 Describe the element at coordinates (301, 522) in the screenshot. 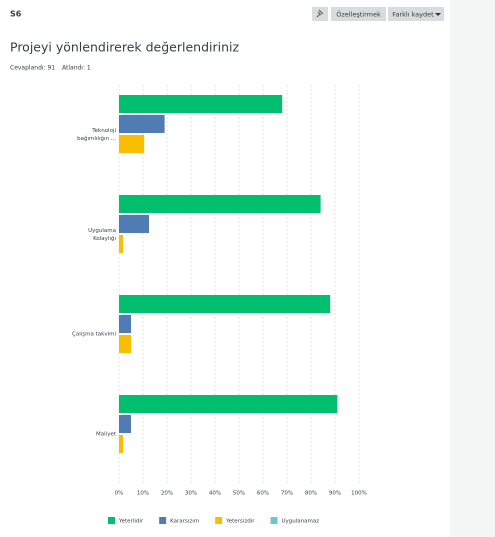

I see `legend-label: Uygulanamaz` at that location.